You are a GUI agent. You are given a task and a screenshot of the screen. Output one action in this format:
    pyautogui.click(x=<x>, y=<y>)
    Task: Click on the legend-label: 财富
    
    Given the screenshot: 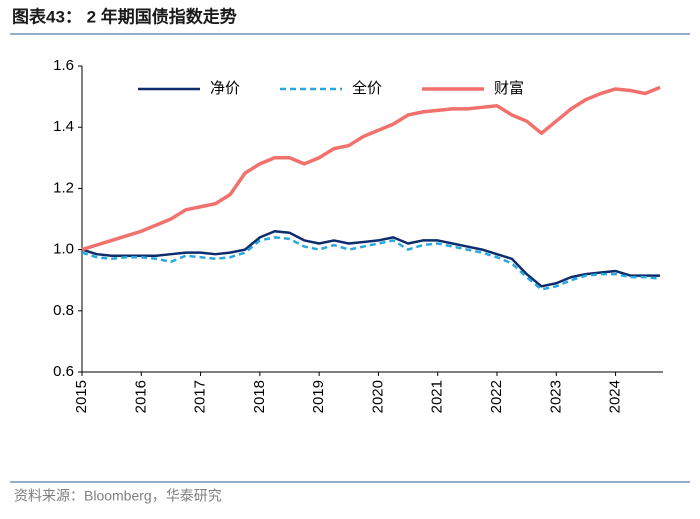 What is the action you would take?
    pyautogui.click(x=509, y=88)
    